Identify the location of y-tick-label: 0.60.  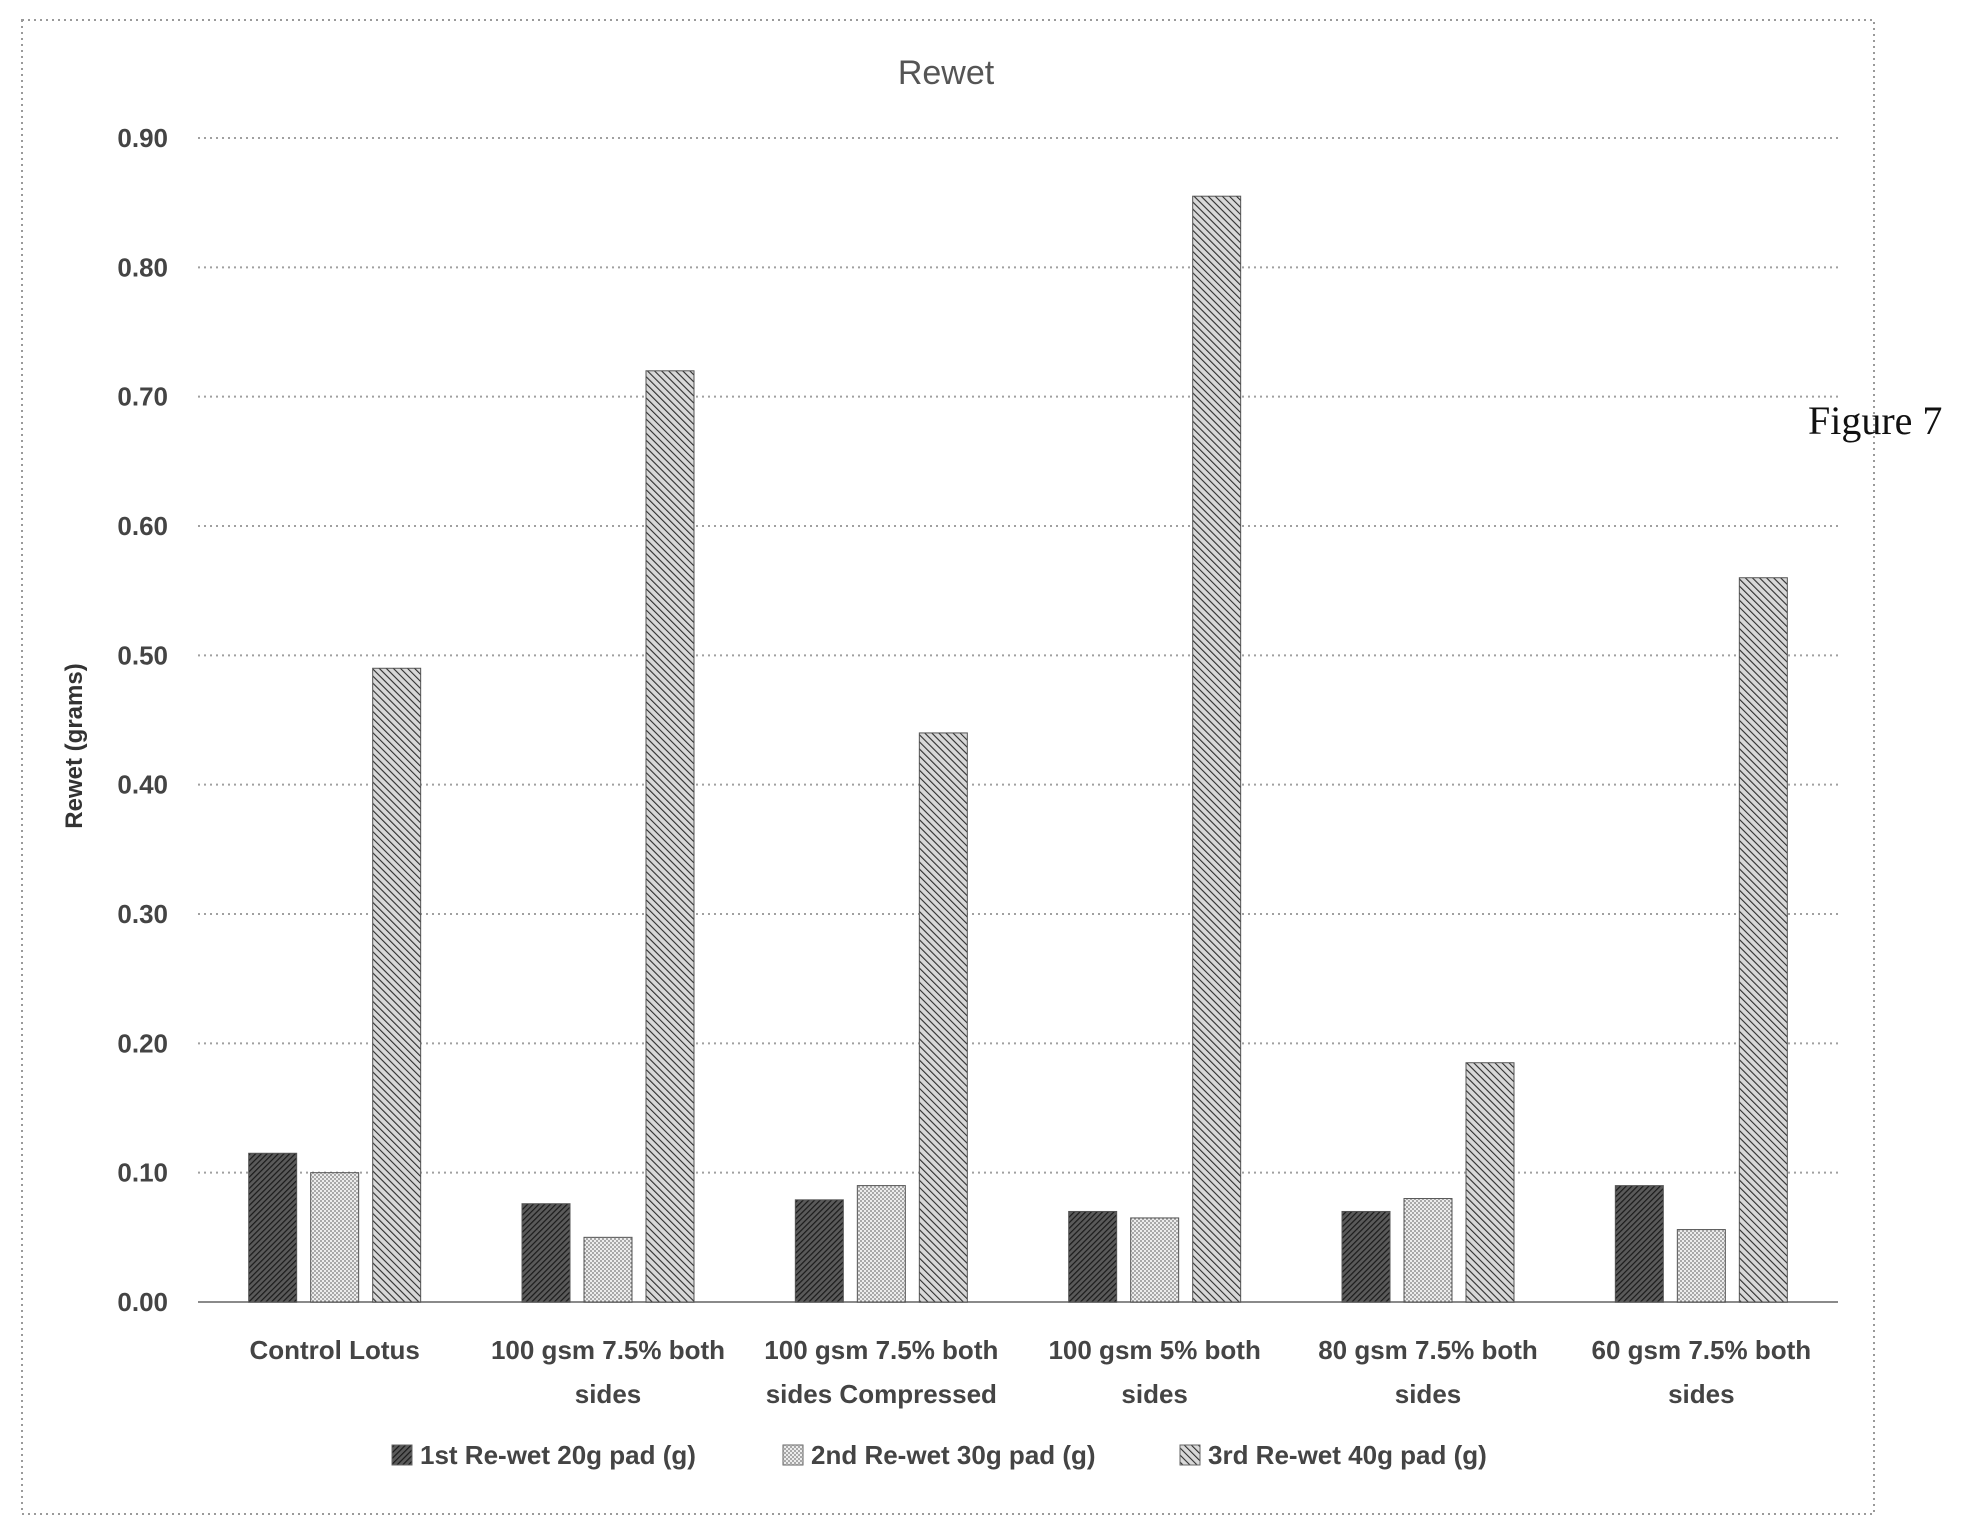
(142, 526).